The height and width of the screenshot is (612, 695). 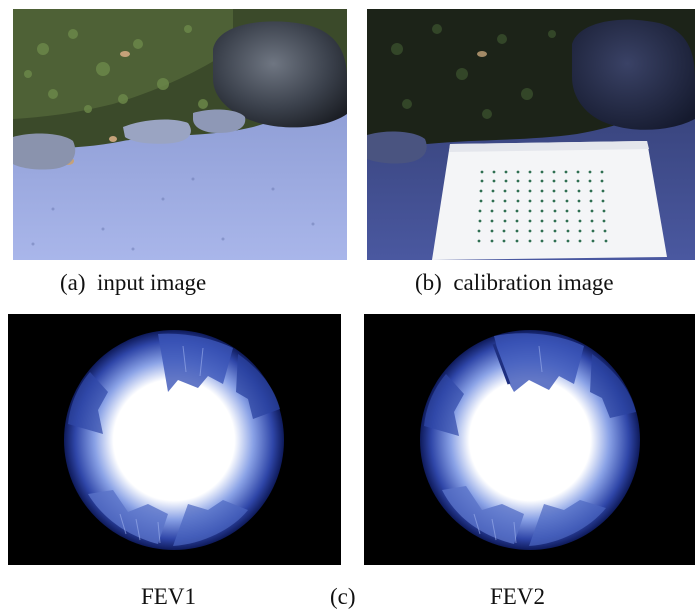 What do you see at coordinates (343, 596) in the screenshot?
I see `caption-c-label: (c)` at bounding box center [343, 596].